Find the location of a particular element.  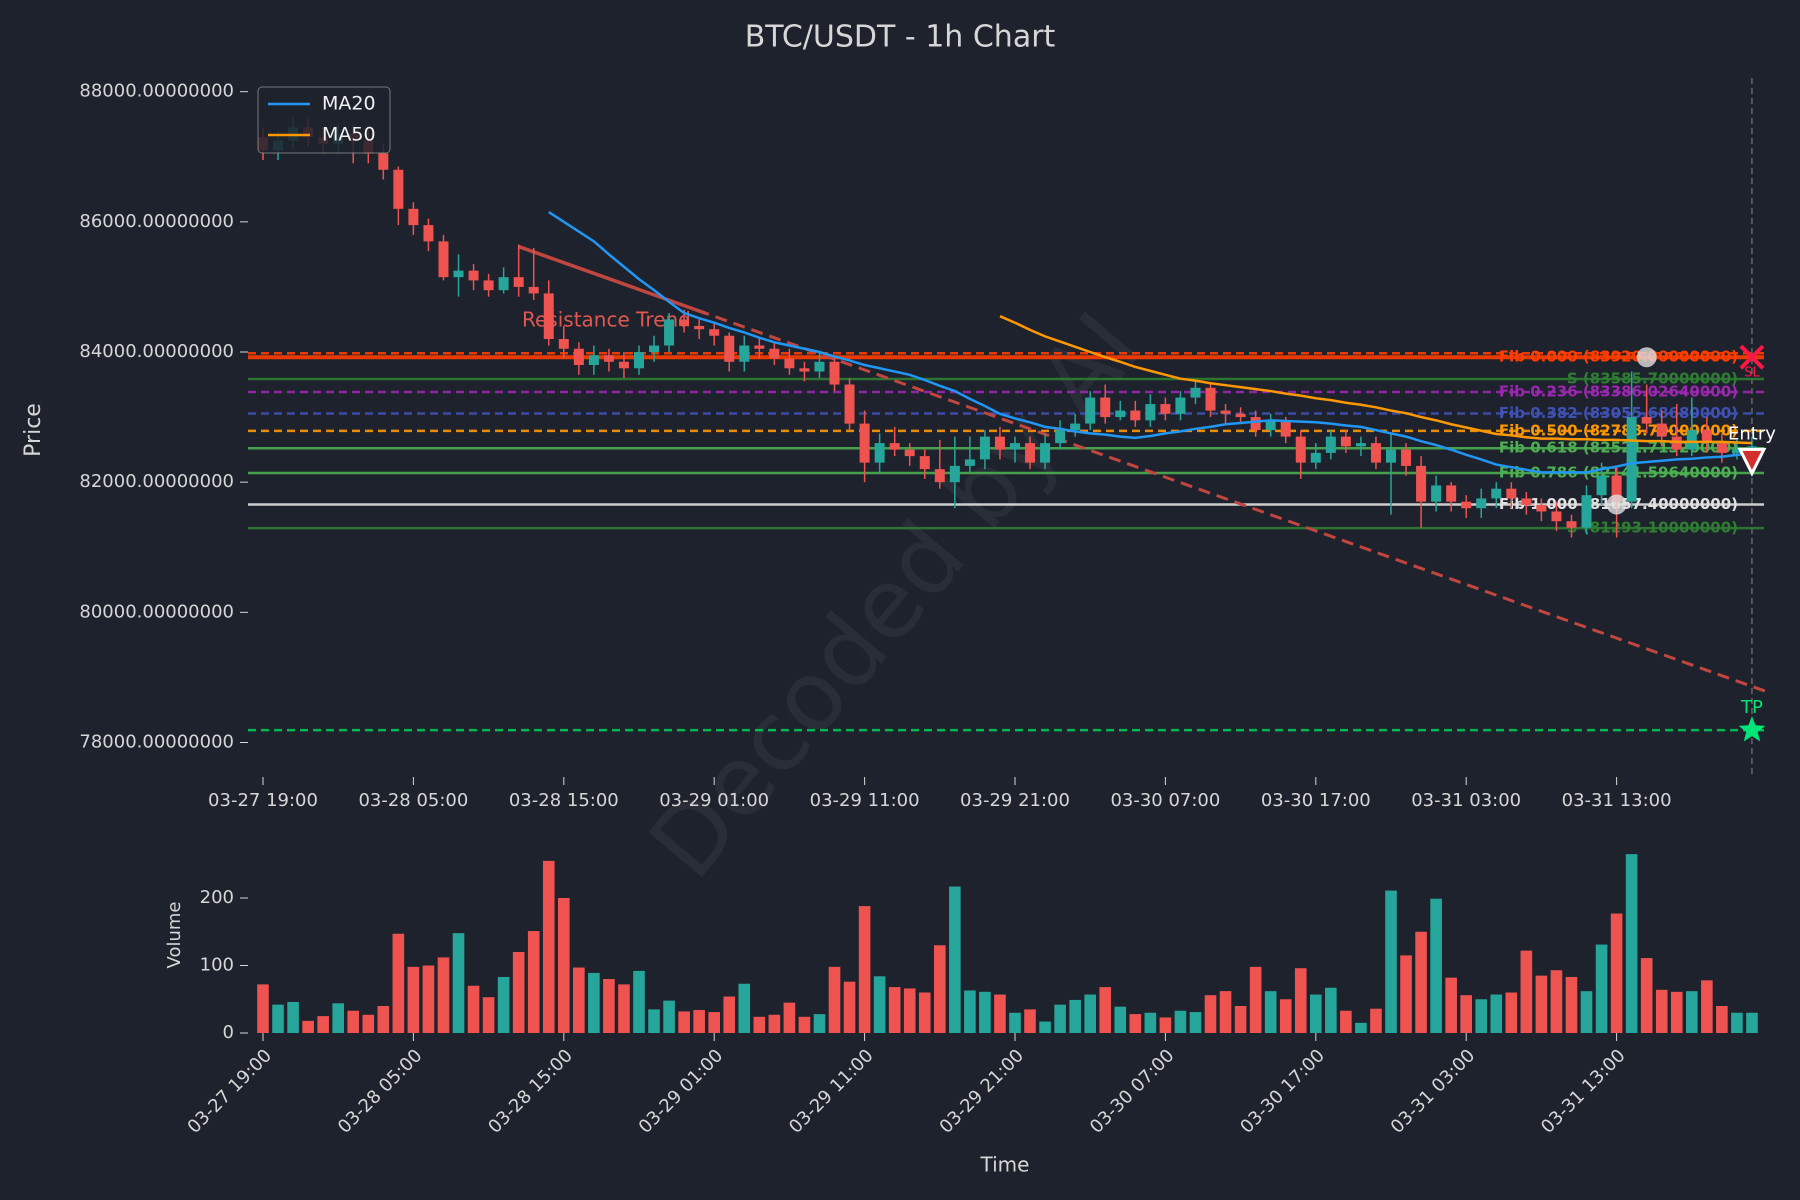

x-tick-label: 03-29 11:00 is located at coordinates (865, 800).